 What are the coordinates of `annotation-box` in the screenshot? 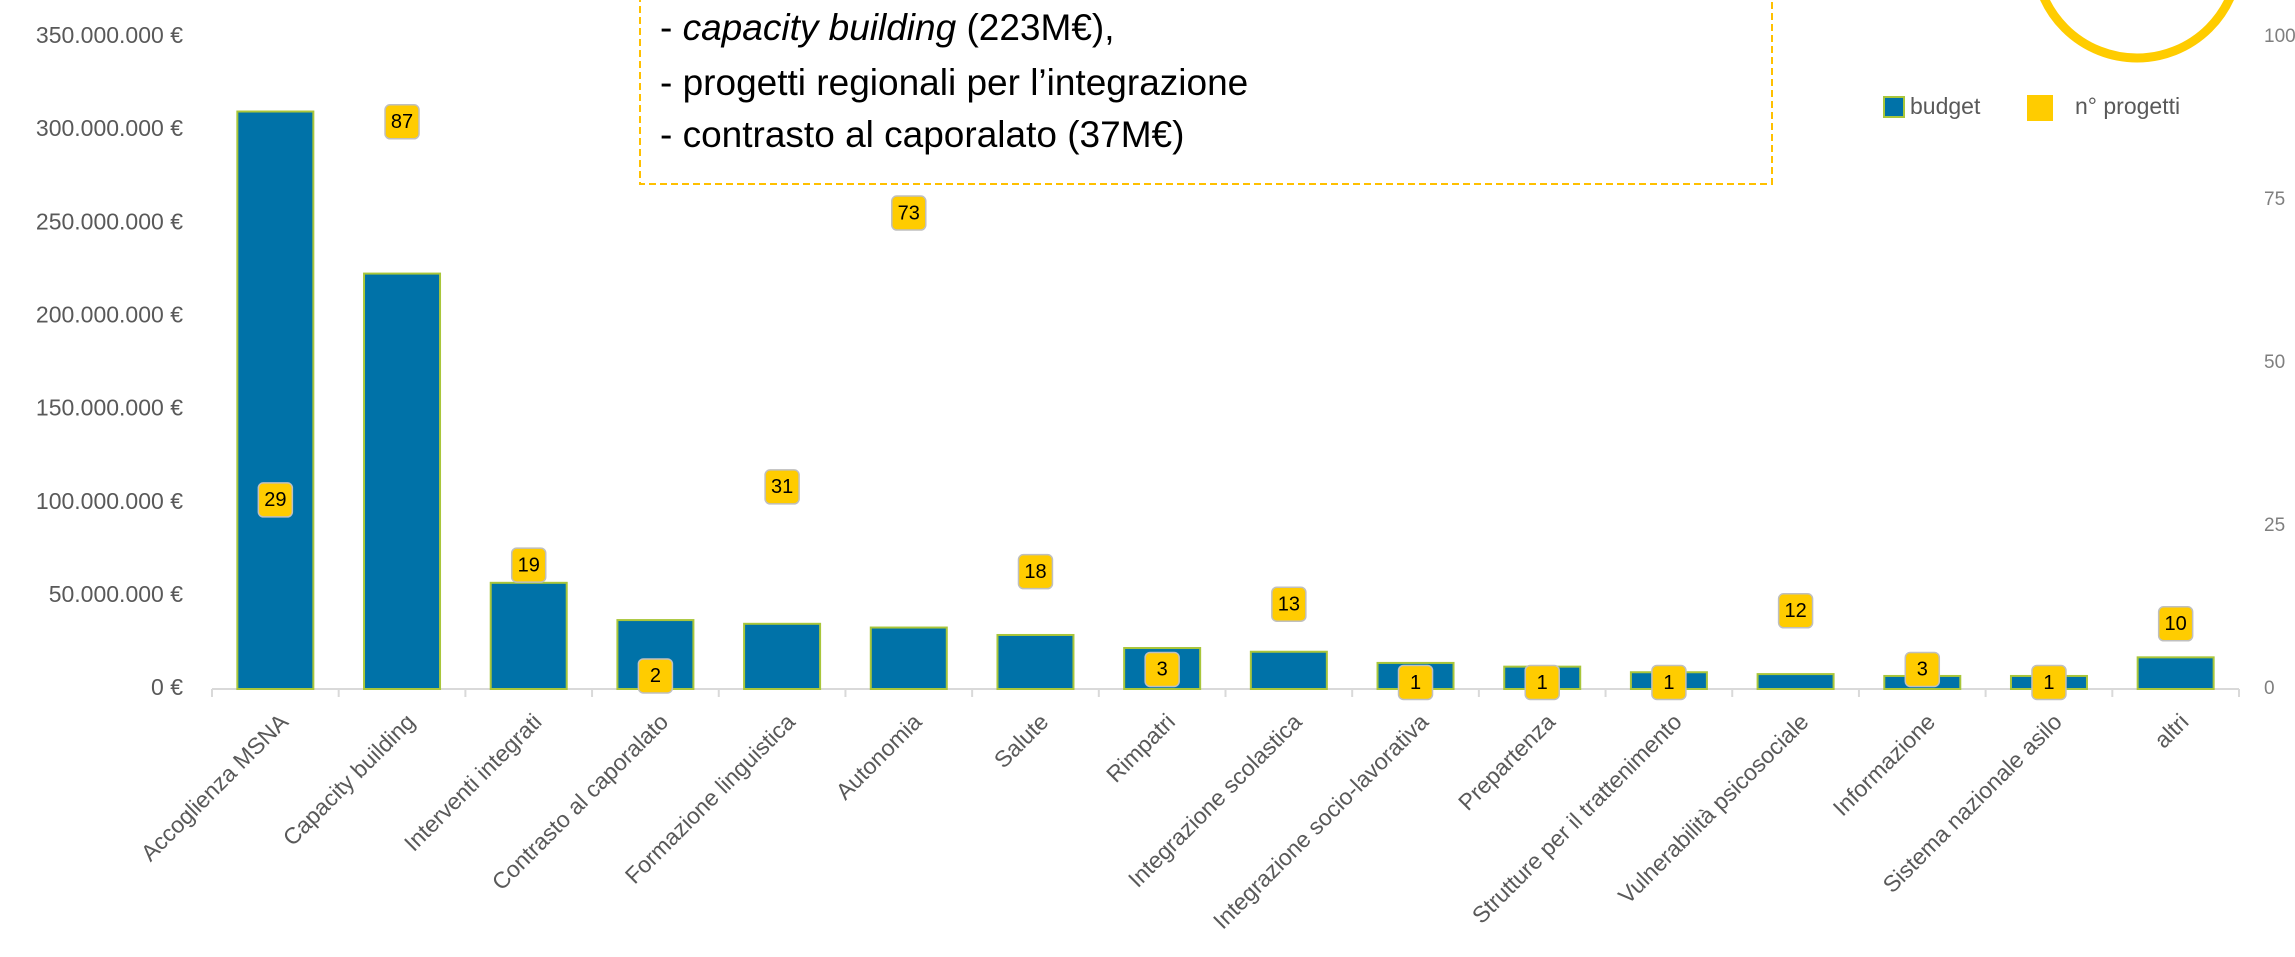 It's located at (1206, 92).